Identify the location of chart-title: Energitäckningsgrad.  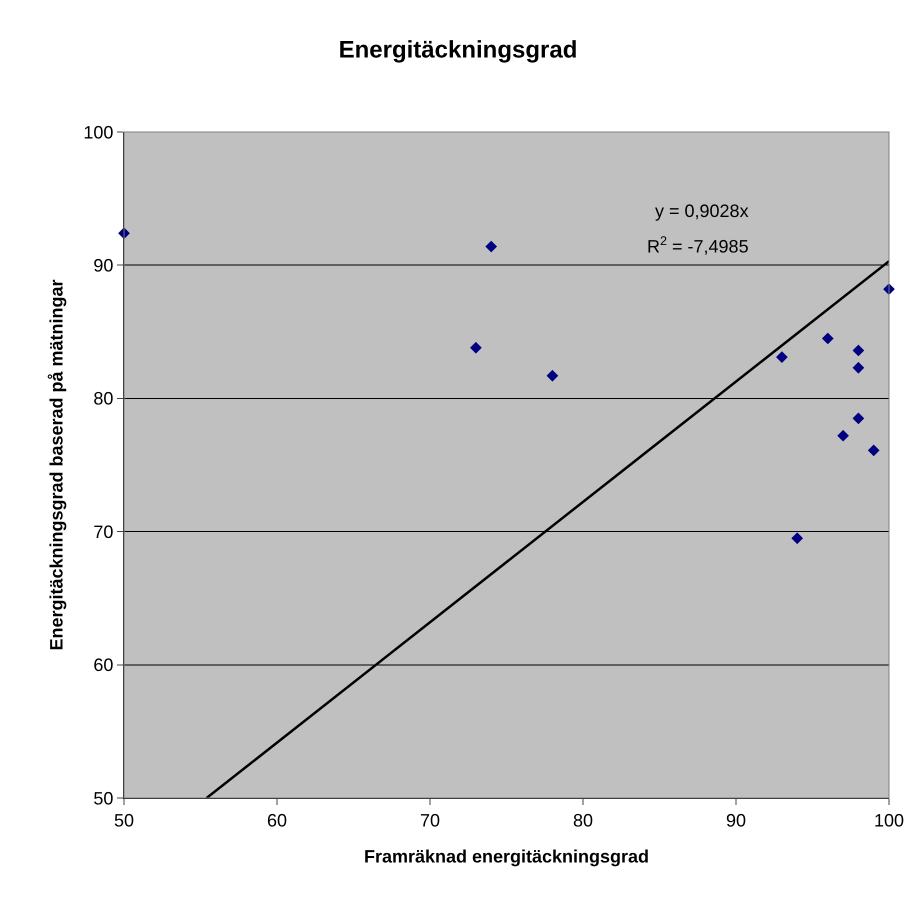
(458, 50).